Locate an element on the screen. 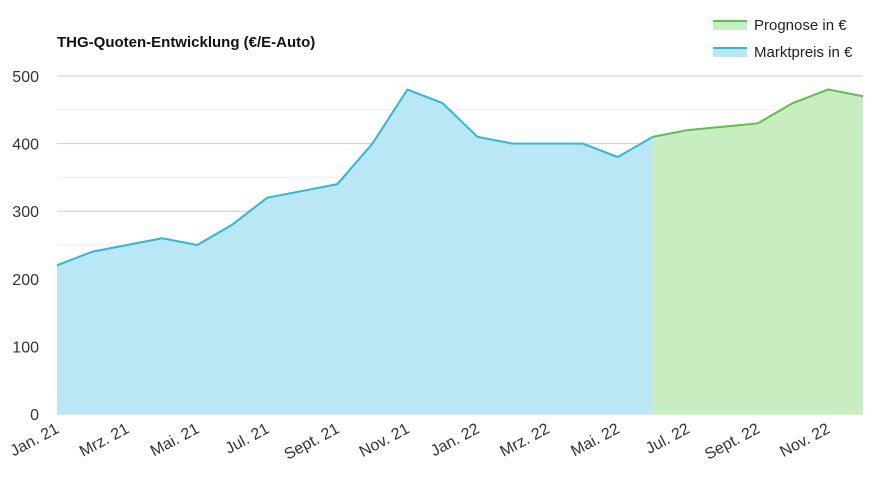 This screenshot has width=879, height=489. x-tick-label: Mai. 21 is located at coordinates (175, 440).